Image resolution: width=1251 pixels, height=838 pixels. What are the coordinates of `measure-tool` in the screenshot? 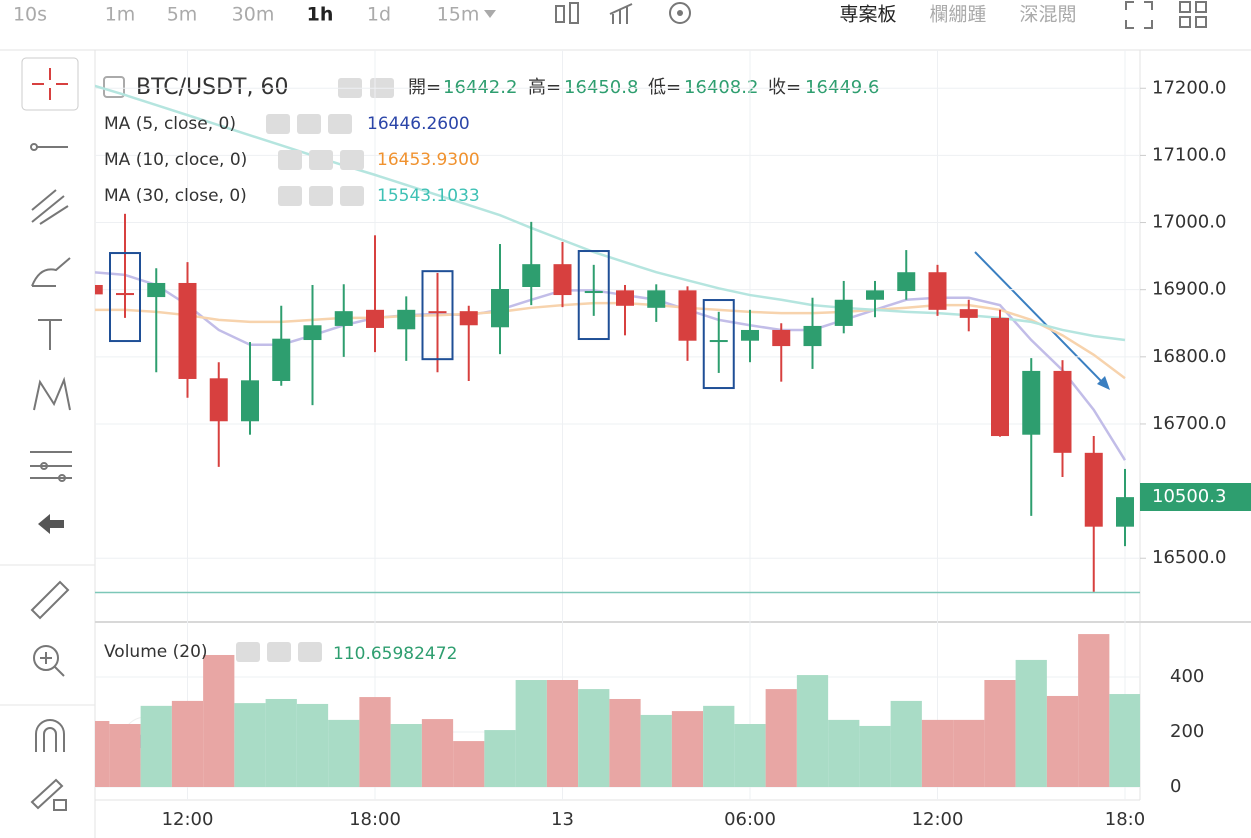 It's located at (51, 466).